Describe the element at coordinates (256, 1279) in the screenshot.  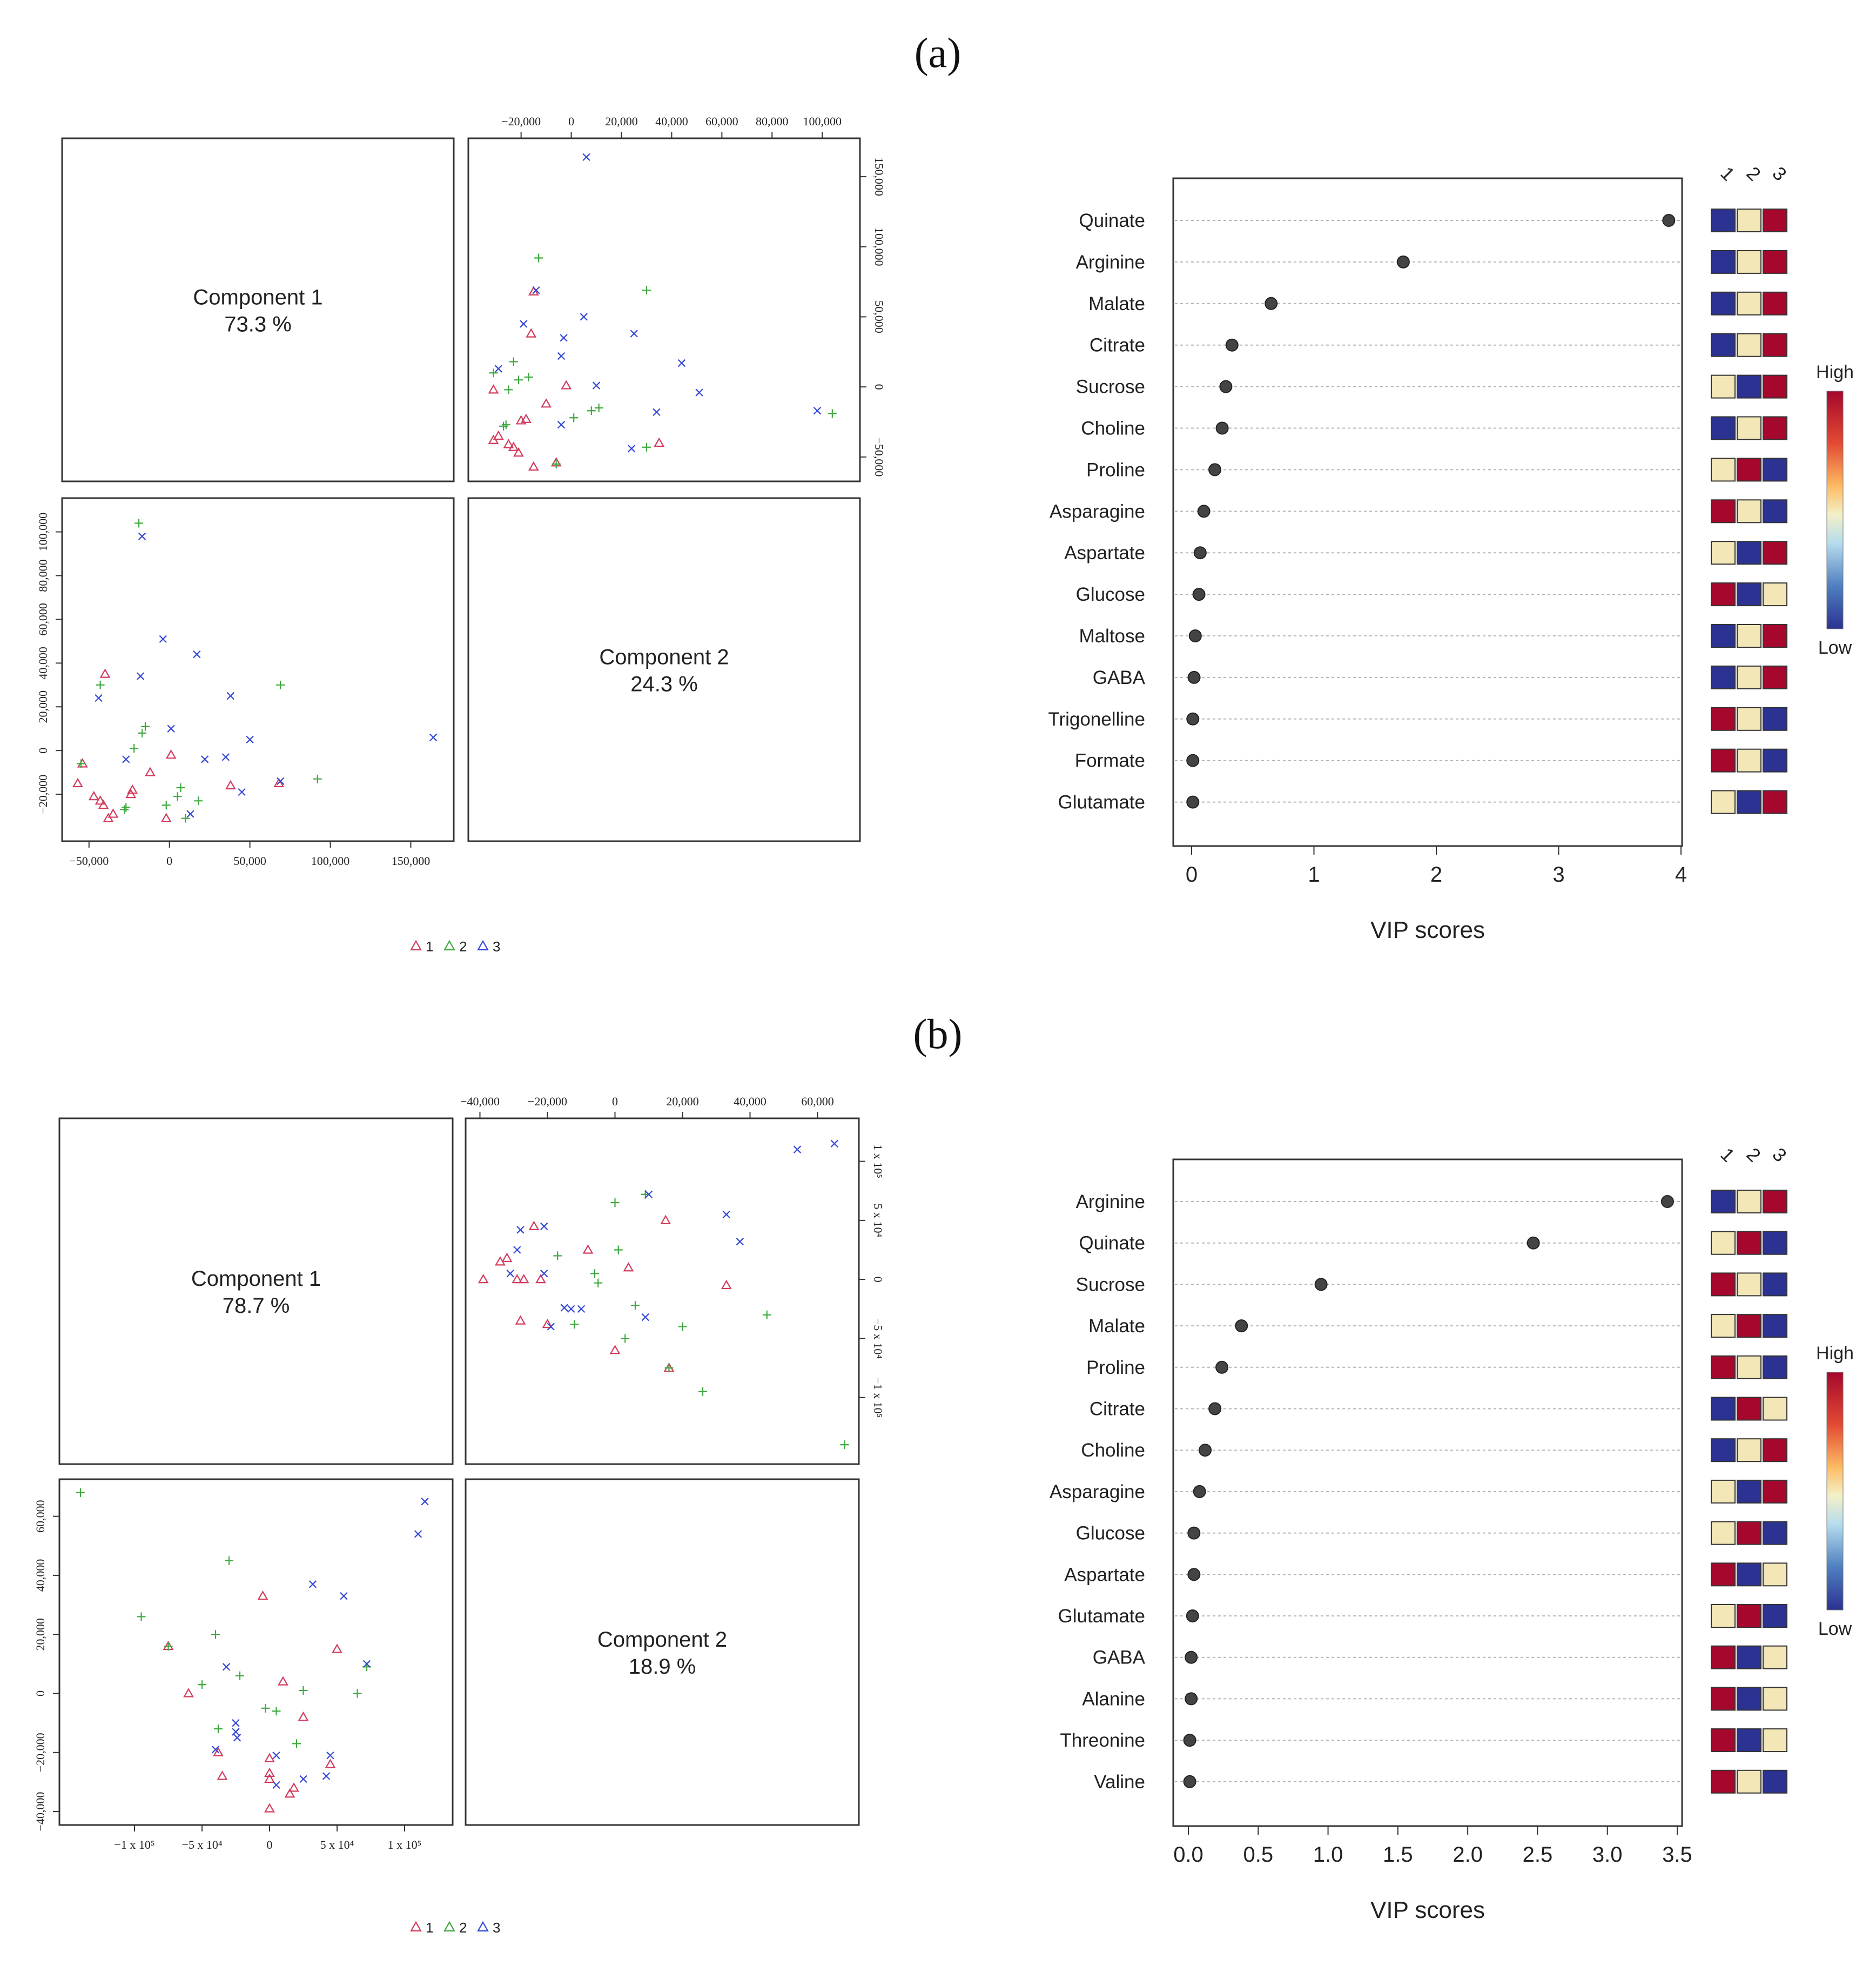
I see `component-1-label: Component 1` at that location.